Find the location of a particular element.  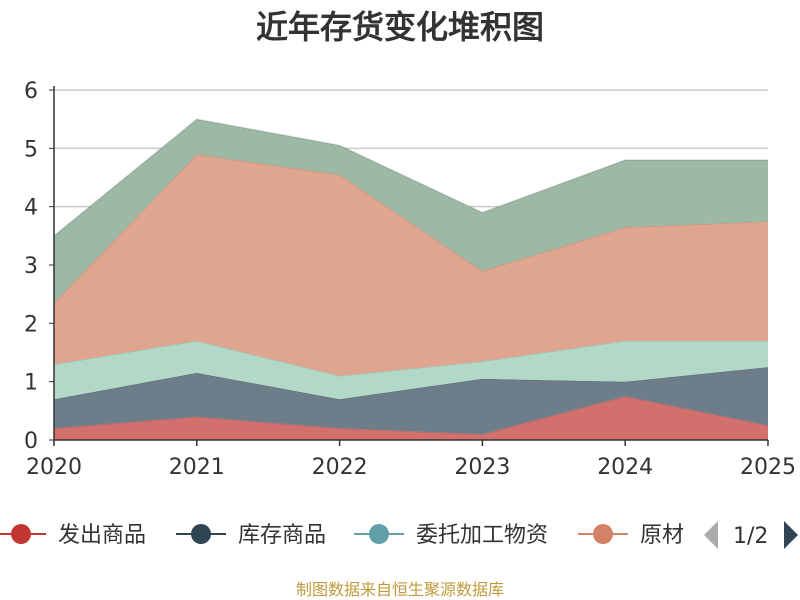

legend-item-3: 原材 is located at coordinates (631, 535).